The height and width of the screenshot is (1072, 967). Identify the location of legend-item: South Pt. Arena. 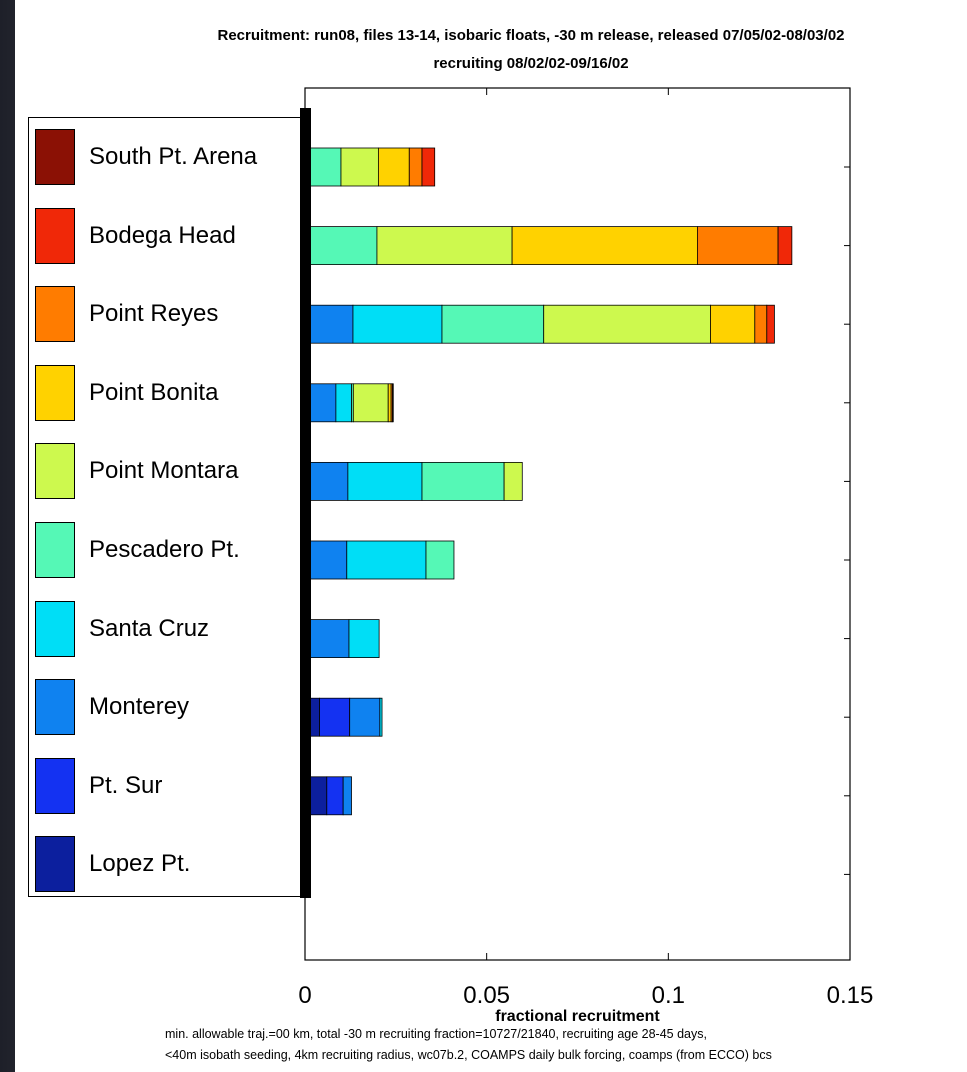
(170, 159).